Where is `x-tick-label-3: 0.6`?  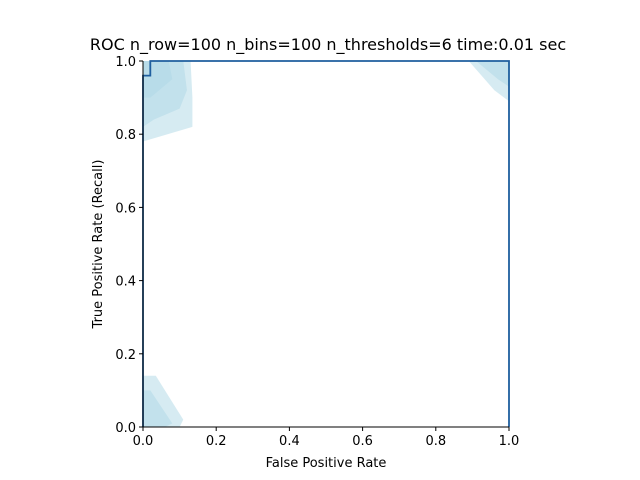
x-tick-label-3: 0.6 is located at coordinates (362, 441).